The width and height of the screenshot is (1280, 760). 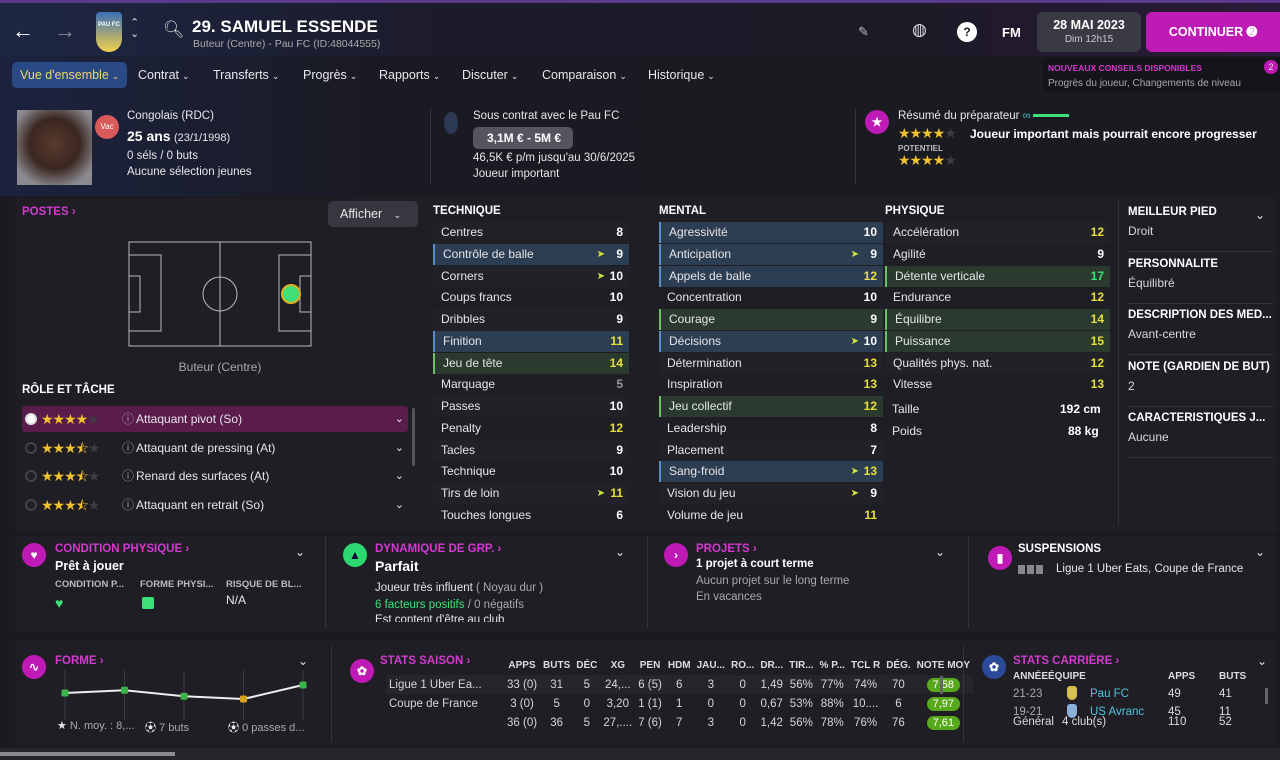 What do you see at coordinates (135, 28) in the screenshot?
I see `up-down-chevron-icon: ⌃ ⌄` at bounding box center [135, 28].